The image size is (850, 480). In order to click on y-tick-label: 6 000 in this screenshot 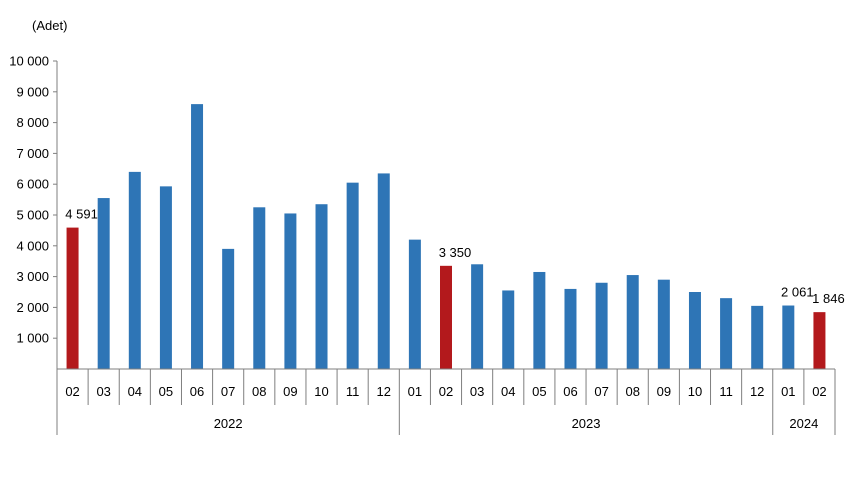, I will do `click(32, 184)`.